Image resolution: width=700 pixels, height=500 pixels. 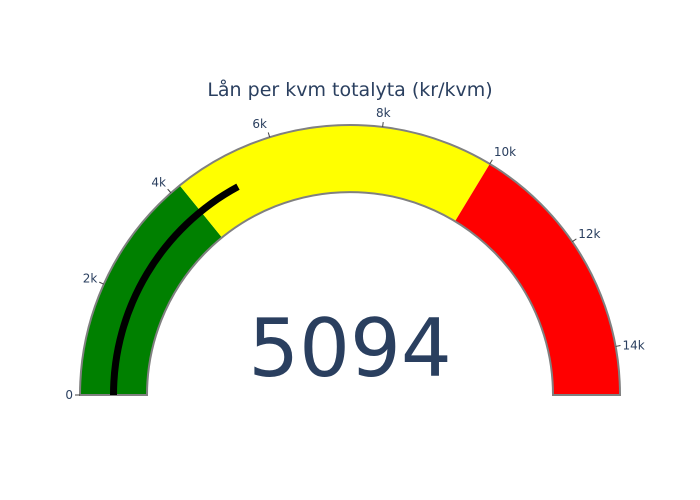 What do you see at coordinates (349, 89) in the screenshot?
I see `chart-title: Lån per kvm totalyta (kr/kvm)` at bounding box center [349, 89].